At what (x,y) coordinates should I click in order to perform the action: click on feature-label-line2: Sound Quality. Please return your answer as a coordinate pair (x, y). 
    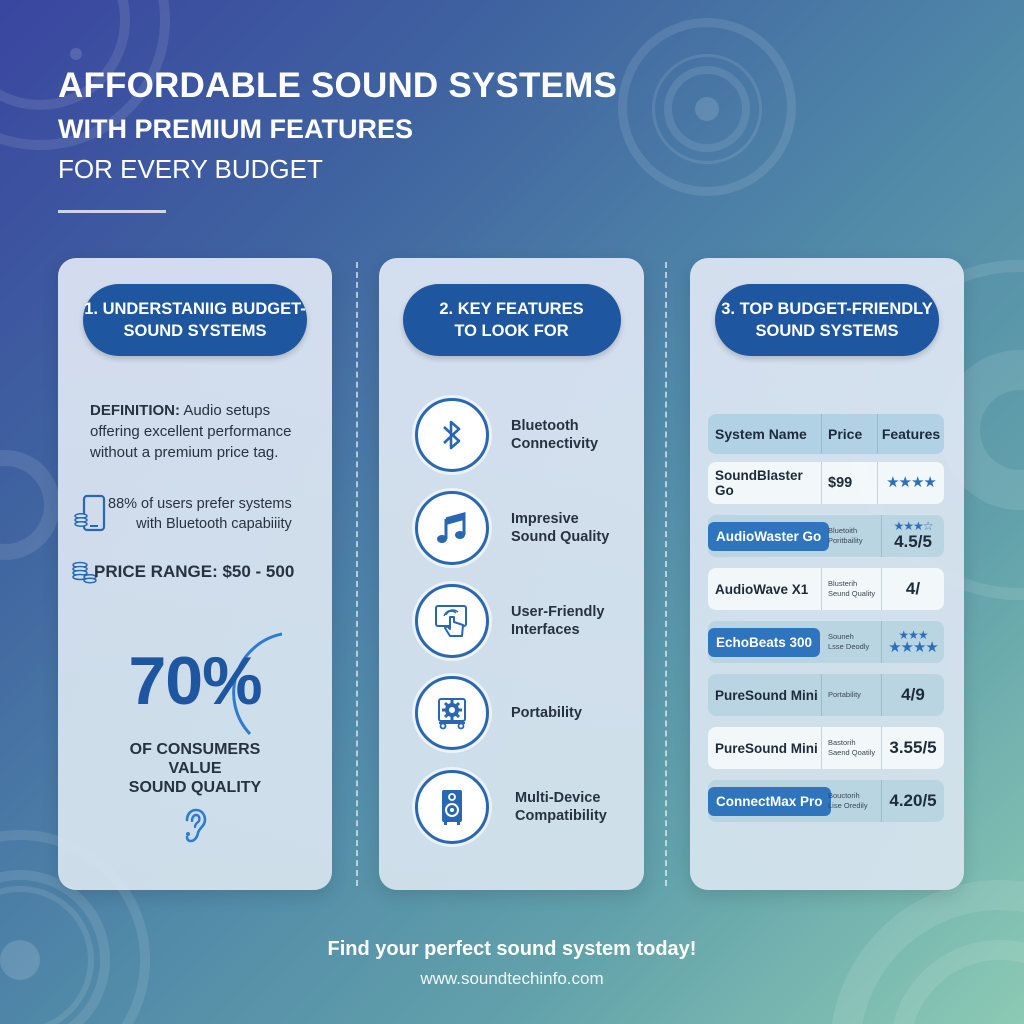
    Looking at the image, I should click on (560, 537).